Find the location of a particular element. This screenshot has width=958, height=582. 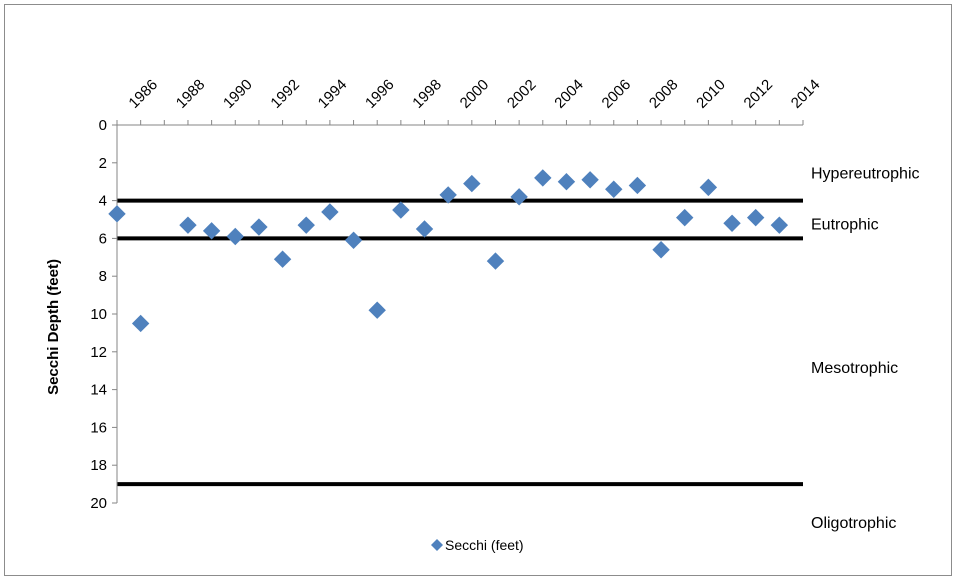

y-tick-label: 14 is located at coordinates (98, 390).